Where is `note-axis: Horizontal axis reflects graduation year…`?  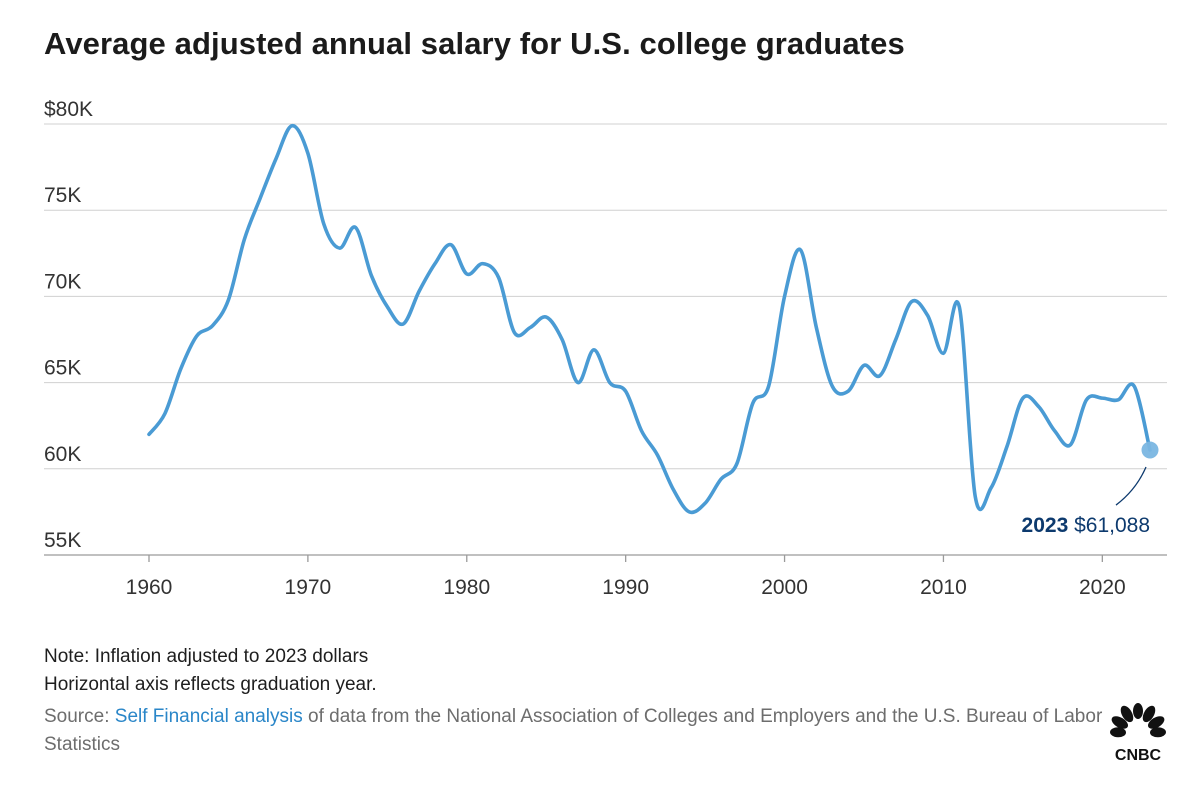
note-axis: Horizontal axis reflects graduation year… is located at coordinates (210, 684).